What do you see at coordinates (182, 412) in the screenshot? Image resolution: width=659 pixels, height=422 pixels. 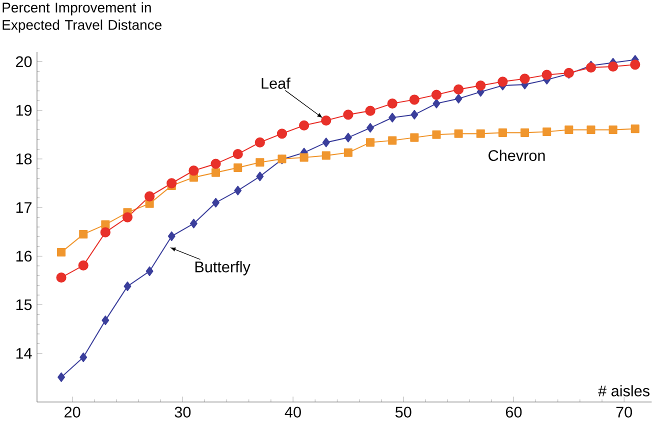 I see `x-tick-label: 30` at bounding box center [182, 412].